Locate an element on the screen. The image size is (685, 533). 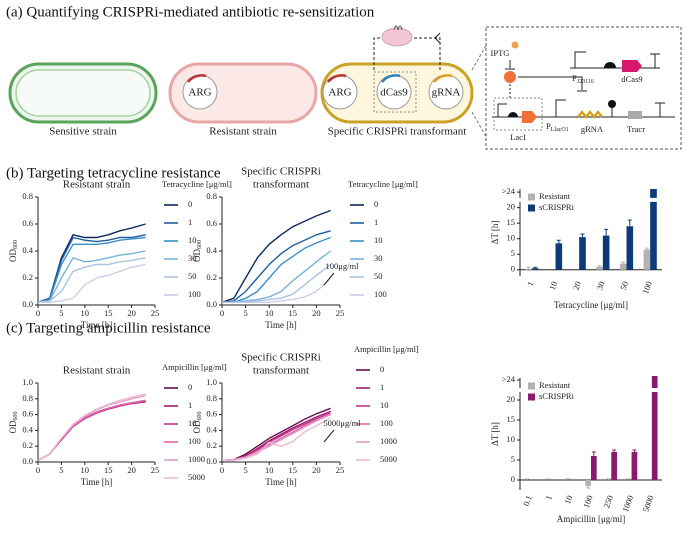
y-tick-label: 0.8 is located at coordinates (27, 196).